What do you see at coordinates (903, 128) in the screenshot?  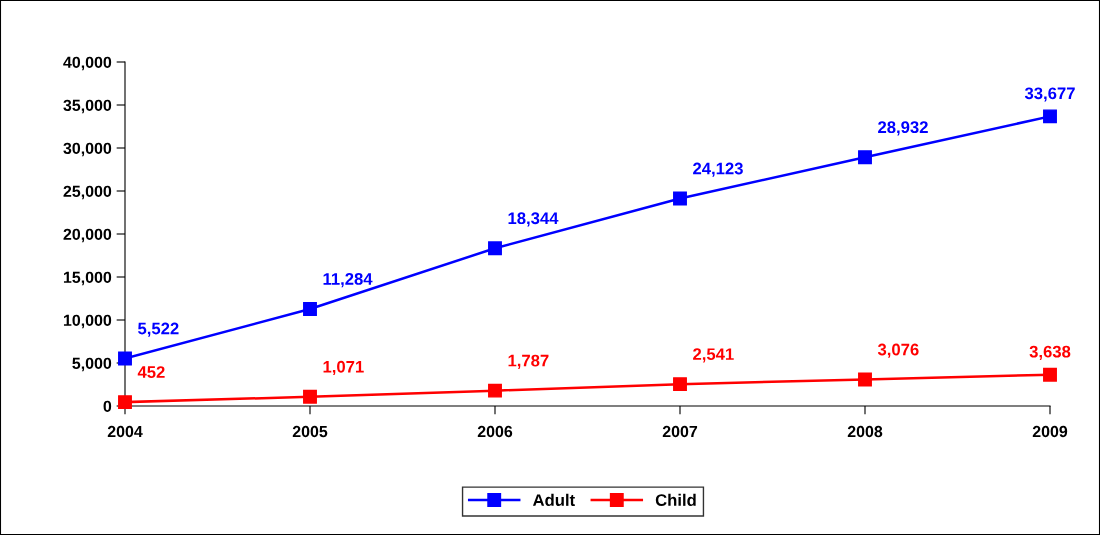 I see `data-label: 28,932` at bounding box center [903, 128].